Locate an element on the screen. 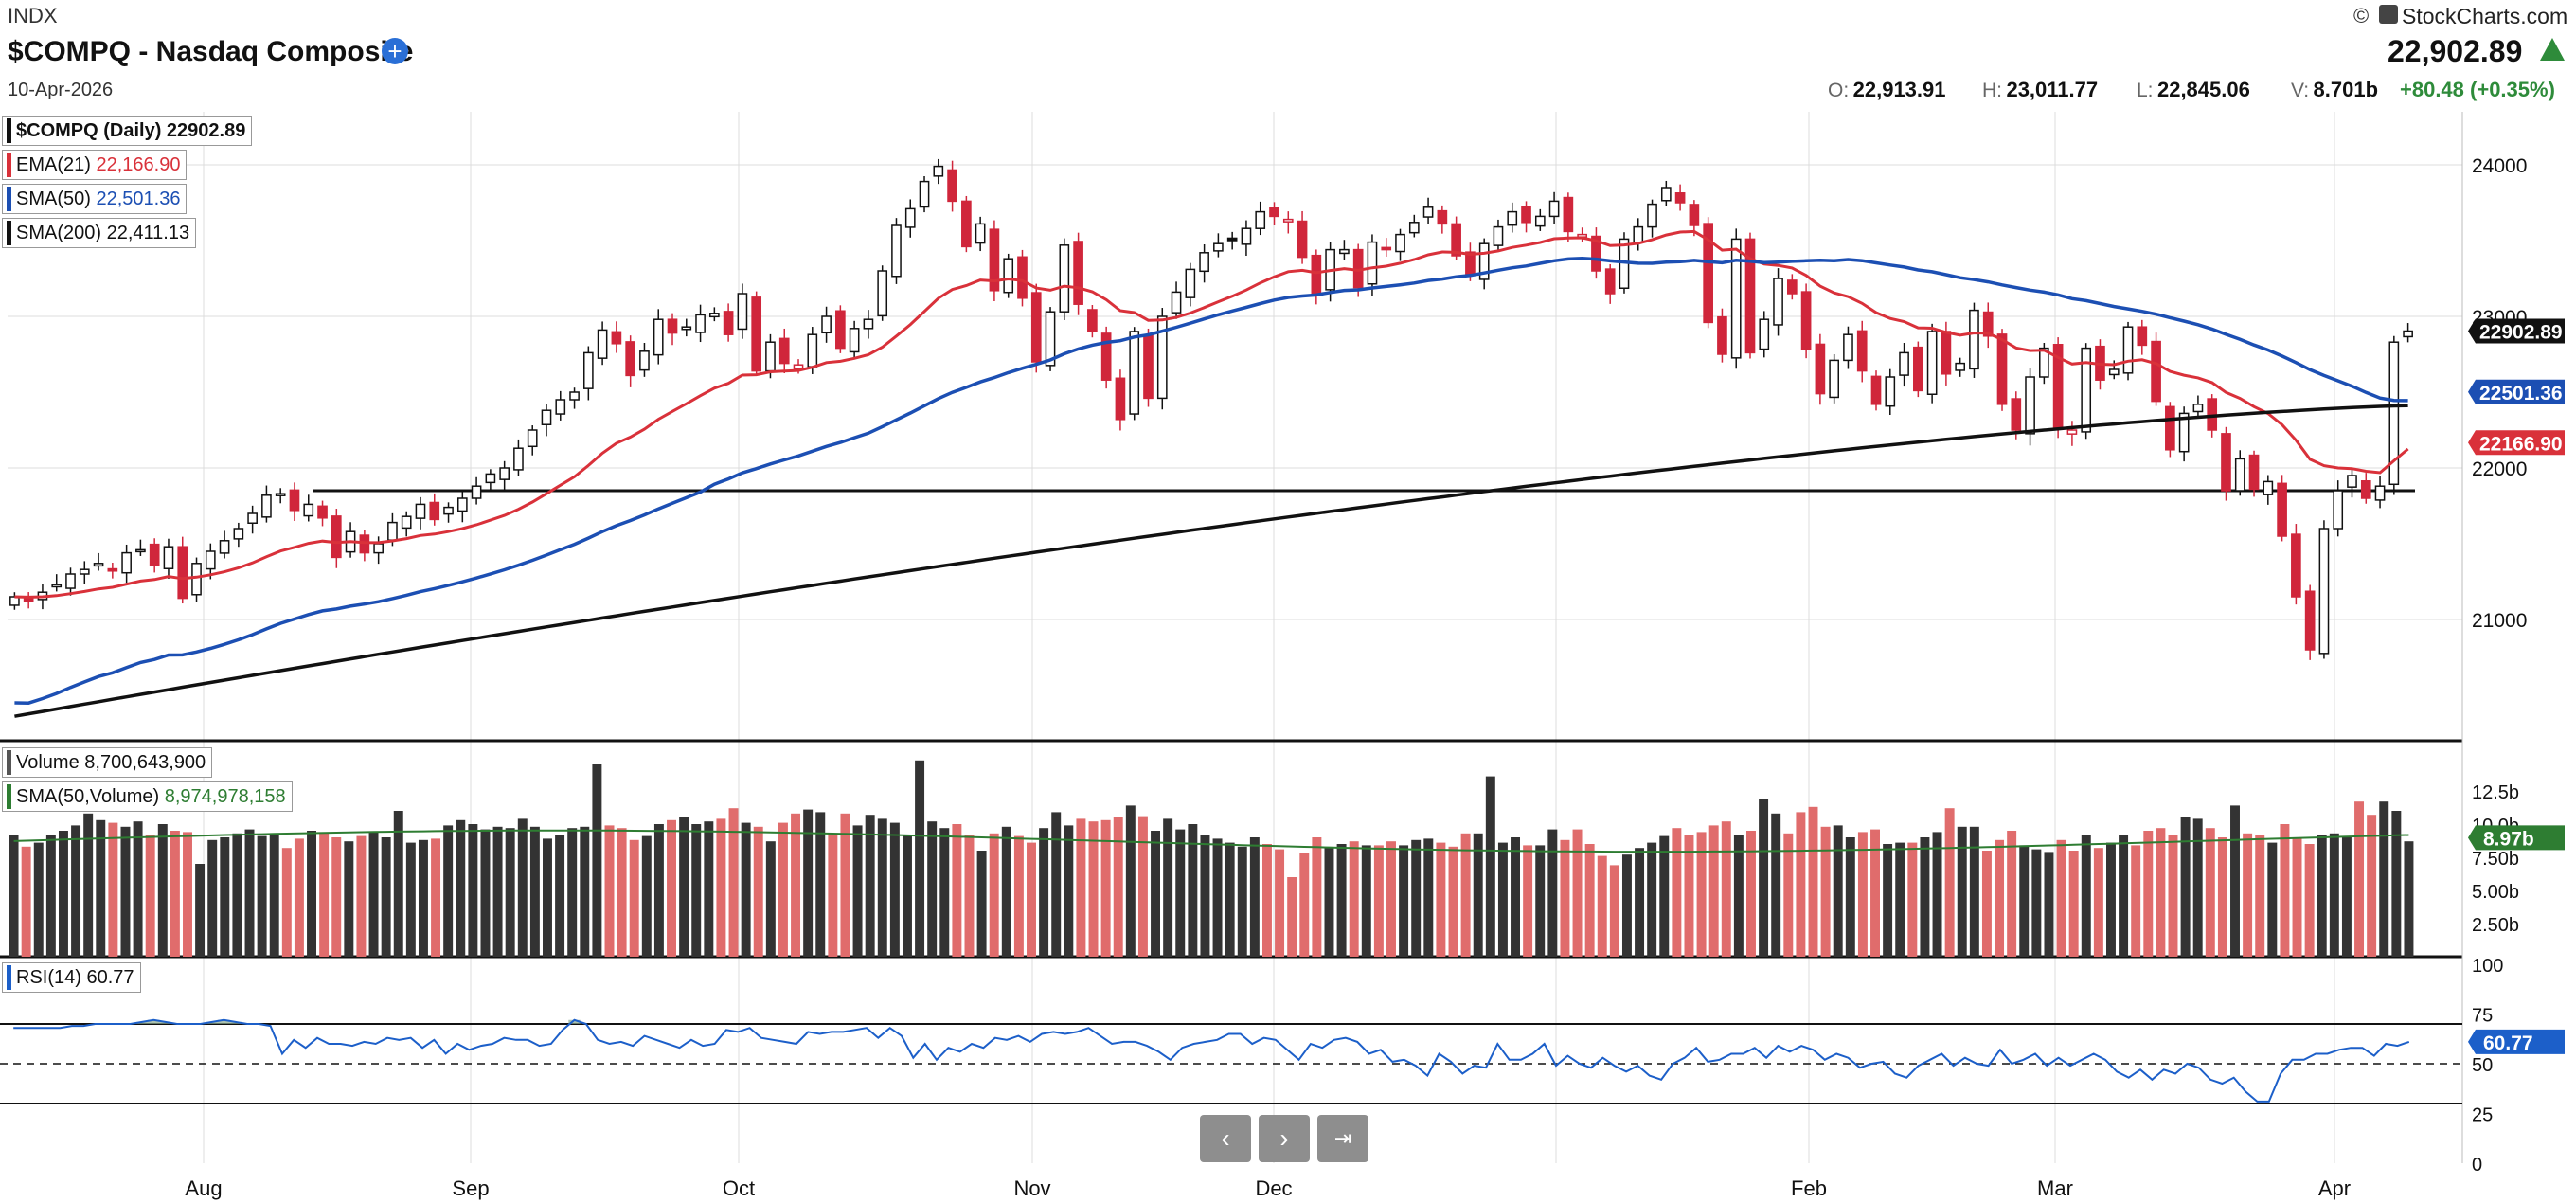 The height and width of the screenshot is (1203, 2576). scroll-to-end-button: ⇥ is located at coordinates (1342, 1139).